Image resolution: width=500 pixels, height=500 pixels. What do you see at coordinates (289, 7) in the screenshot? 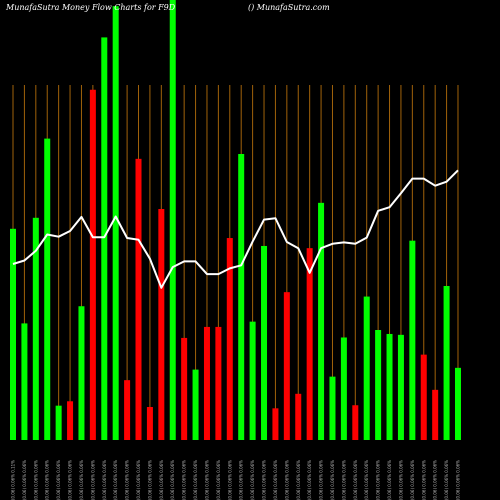
I see `chart-site-credit: () MunafaSutra.com` at bounding box center [289, 7].